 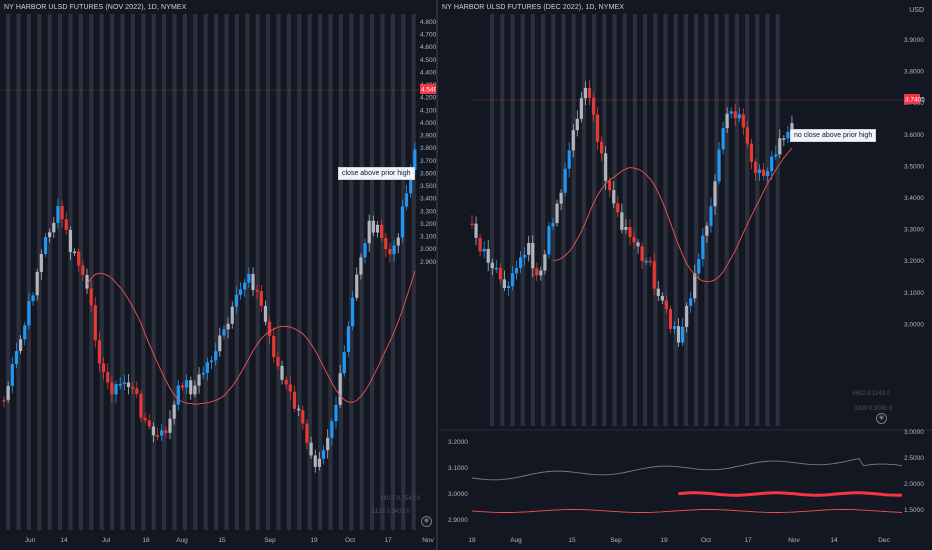 I want to click on price-tick-label: 4.0000, so click(x=428, y=123).